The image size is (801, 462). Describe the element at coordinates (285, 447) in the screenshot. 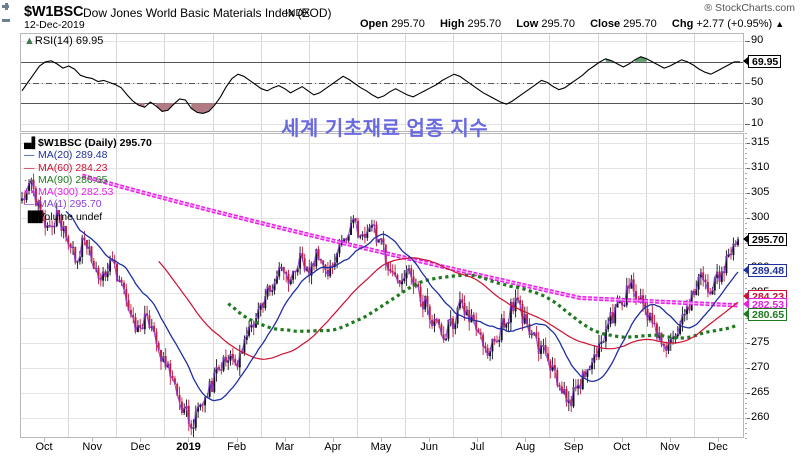

I see `x-axis-tick-label: Mar` at that location.